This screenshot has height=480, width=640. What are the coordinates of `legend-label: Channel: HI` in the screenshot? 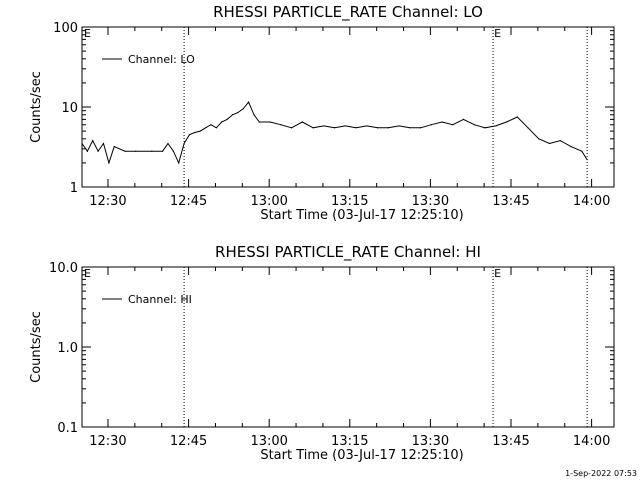 It's located at (160, 299).